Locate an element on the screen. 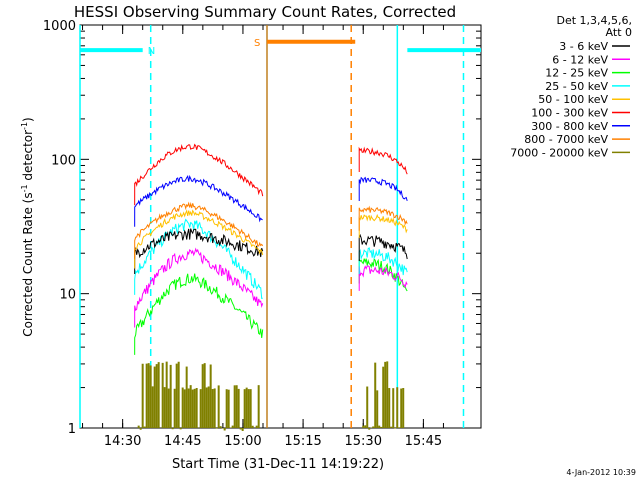 The image size is (640, 480). flag-label: S is located at coordinates (257, 43).